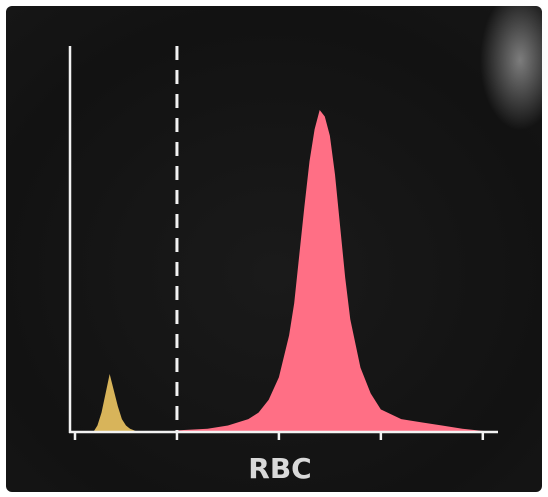 The height and width of the screenshot is (497, 548). Describe the element at coordinates (279, 468) in the screenshot. I see `x-axis-label: RBC` at that location.